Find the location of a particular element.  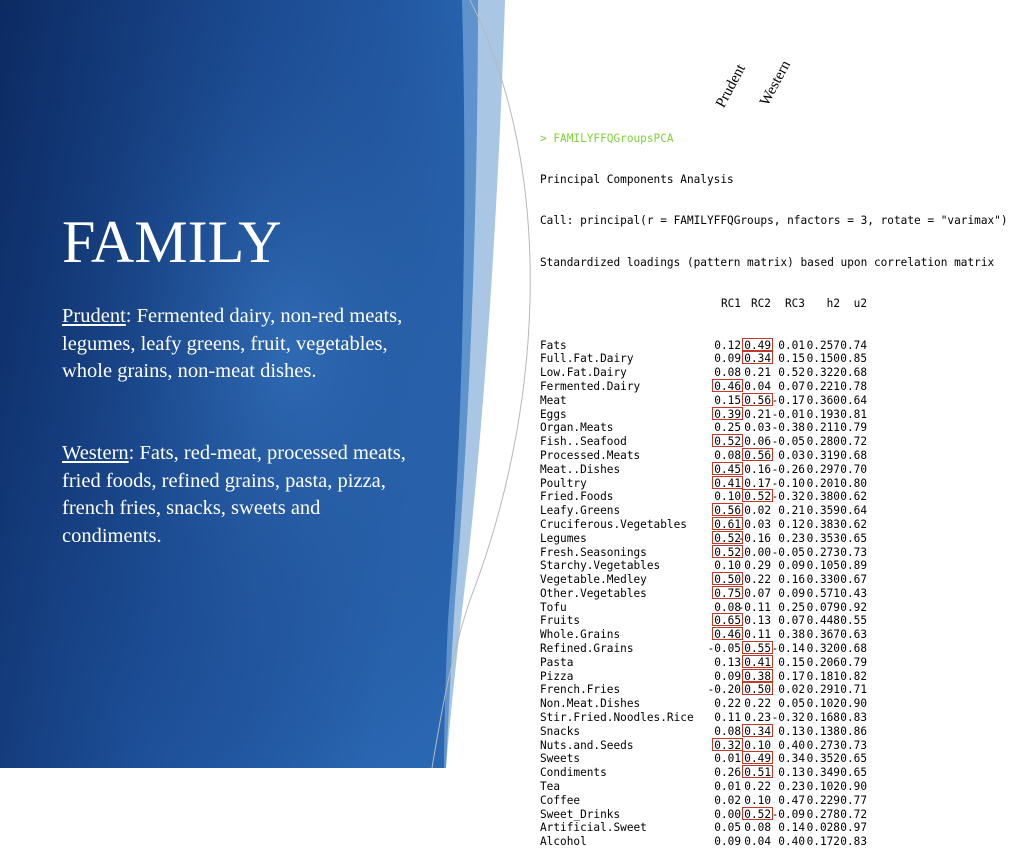

table-row: Fish..Seafood 0.52 0.06 -0.05 0.280 0.72 is located at coordinates (774, 441).